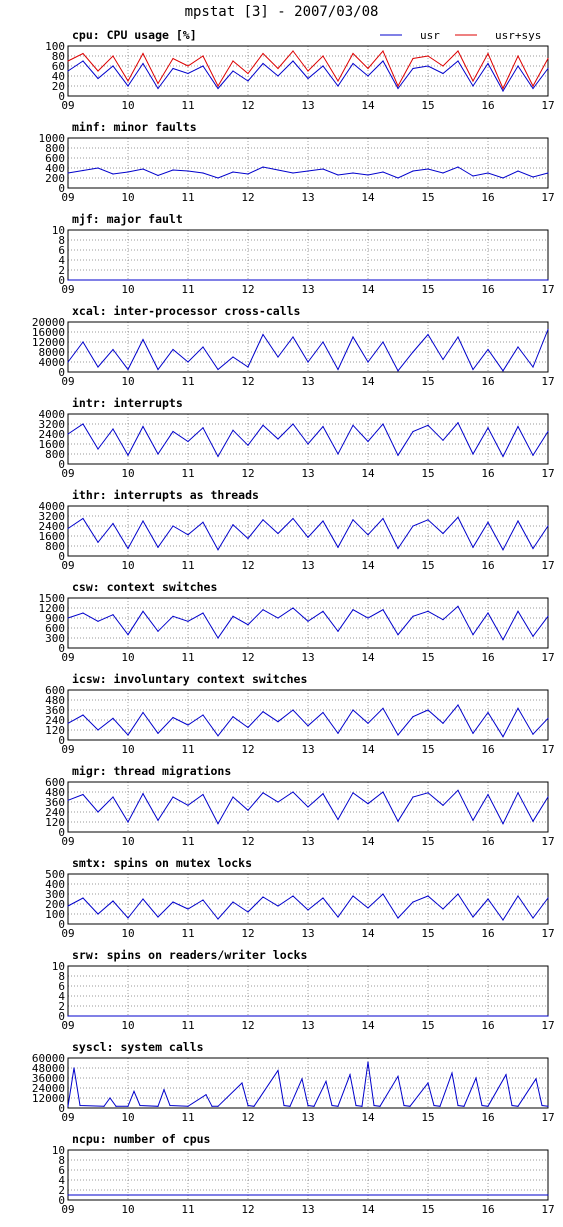 Image resolution: width=563 pixels, height=1227 pixels. Describe the element at coordinates (48, 1088) in the screenshot. I see `y-tick-label: 24000` at that location.